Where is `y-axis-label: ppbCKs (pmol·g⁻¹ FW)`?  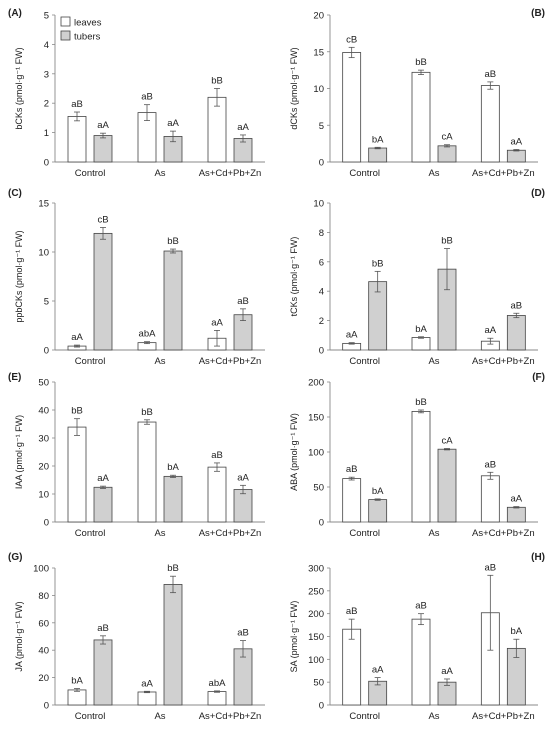
y-axis-label: ppbCKs (pmol·g⁻¹ FW) is located at coordinates (19, 276).